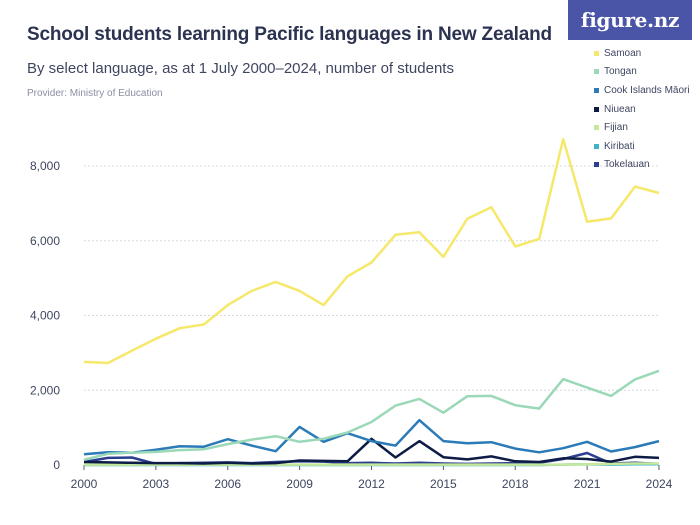  I want to click on series-line-cook-islands-m-ori, so click(371, 437).